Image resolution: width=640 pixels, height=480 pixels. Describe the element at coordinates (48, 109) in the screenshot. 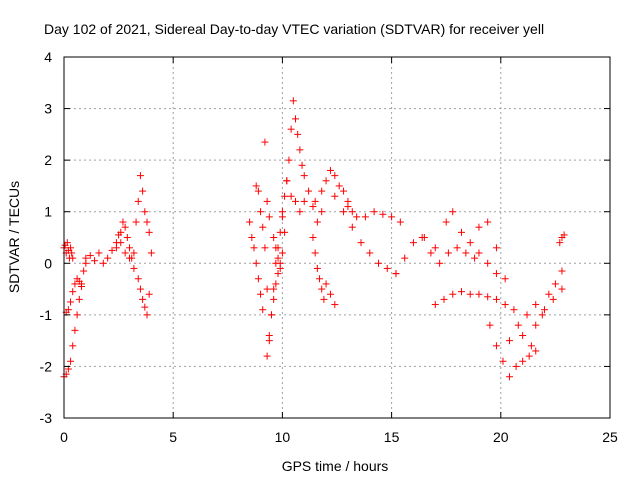

I see `y-tick-label: 3` at that location.